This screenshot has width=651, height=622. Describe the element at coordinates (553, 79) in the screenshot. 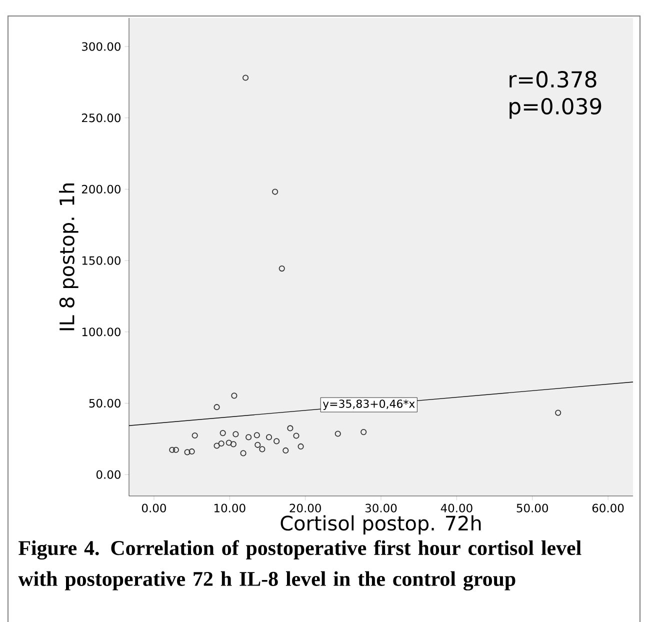

I see `annotation: r=0.378` at that location.